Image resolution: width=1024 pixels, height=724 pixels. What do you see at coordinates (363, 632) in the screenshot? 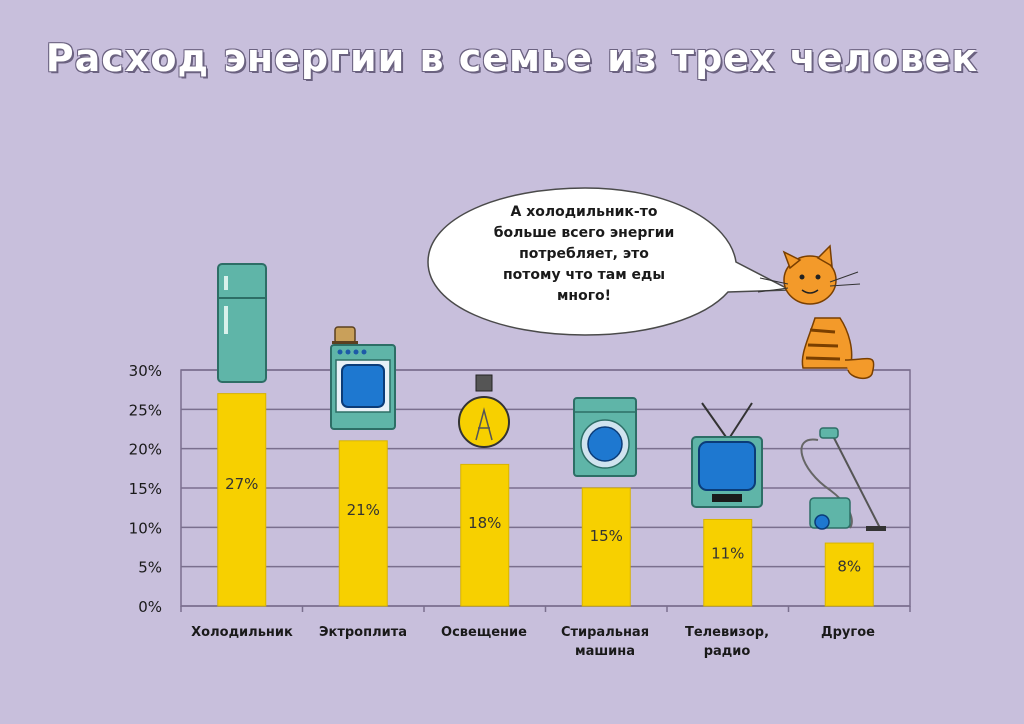
I see `x-tick-label: Эктроплита` at bounding box center [363, 632].